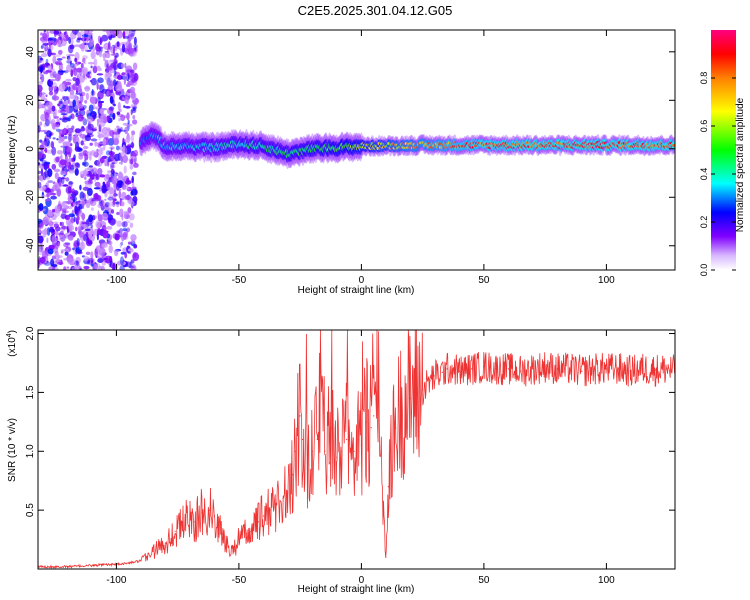 This screenshot has width=750, height=600. I want to click on x-tick-label: 0, so click(362, 280).